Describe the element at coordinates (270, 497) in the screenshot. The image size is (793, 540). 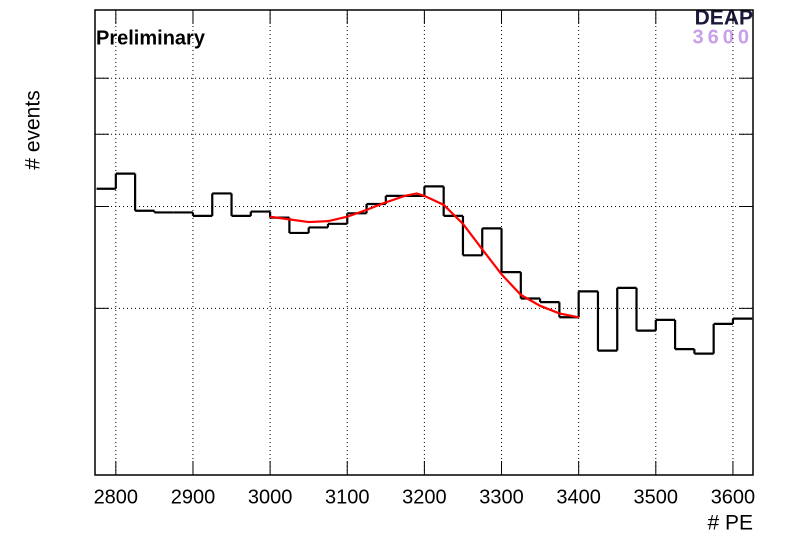
I see `x-tick-label: 3000` at that location.